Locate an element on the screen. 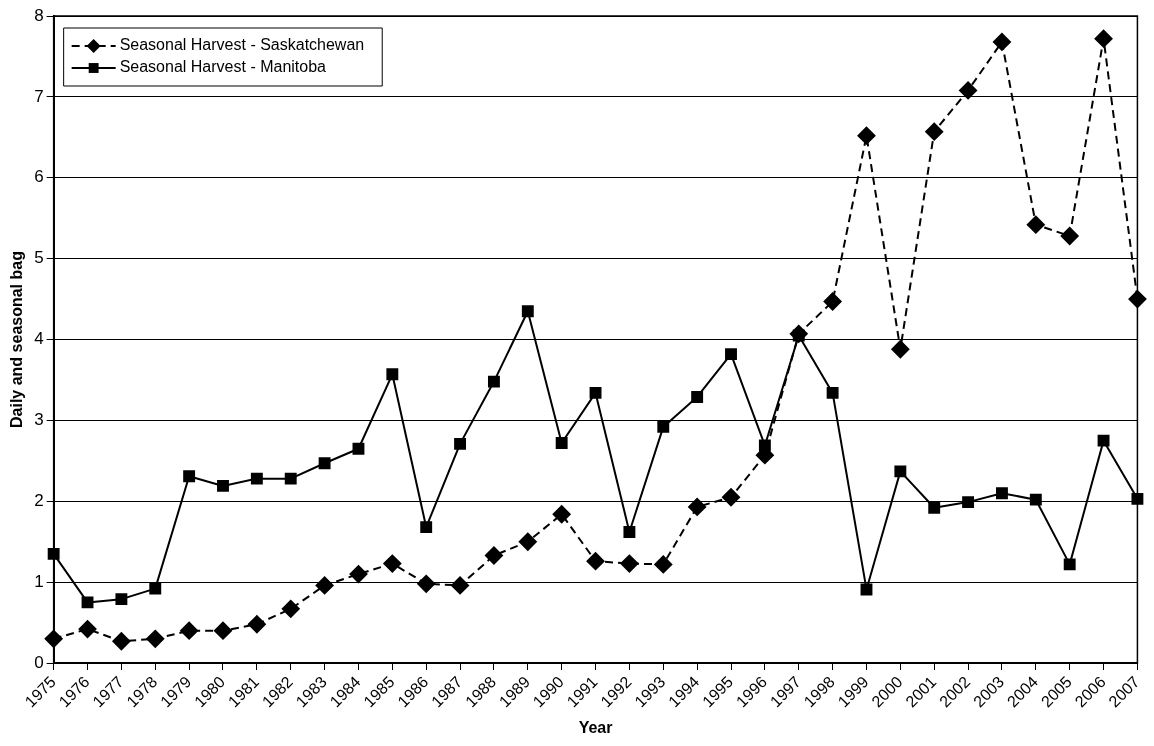  y-axis-title: Daily and seasonal bag is located at coordinates (17, 339).